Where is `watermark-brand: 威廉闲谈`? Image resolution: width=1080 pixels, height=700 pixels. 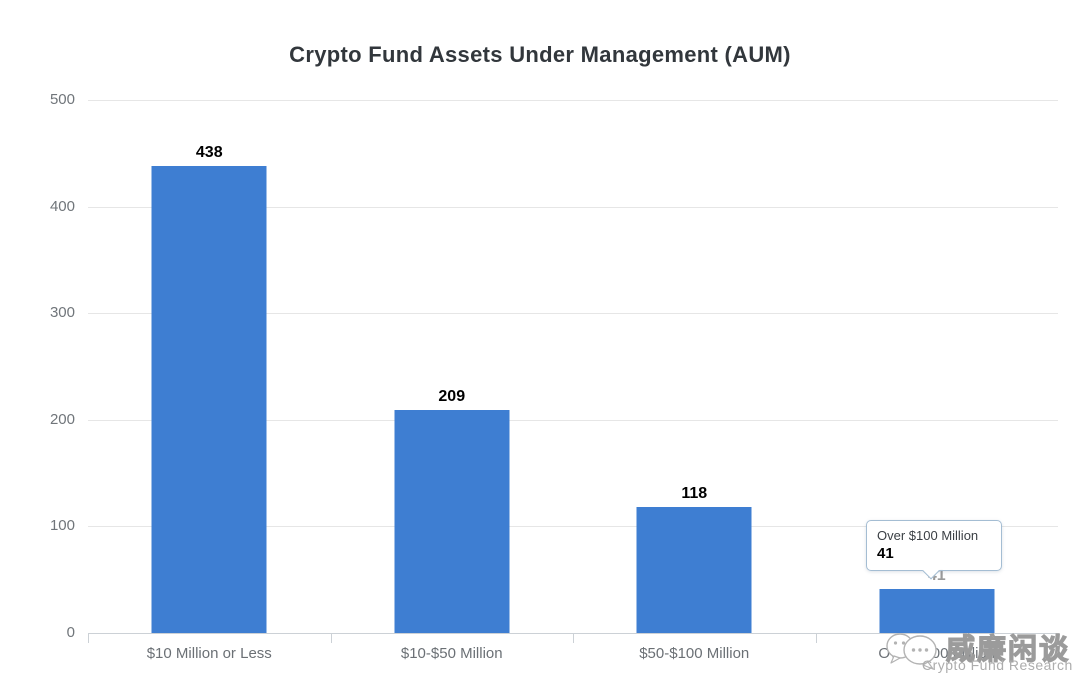
watermark-brand: 威廉闲谈 is located at coordinates (1008, 649).